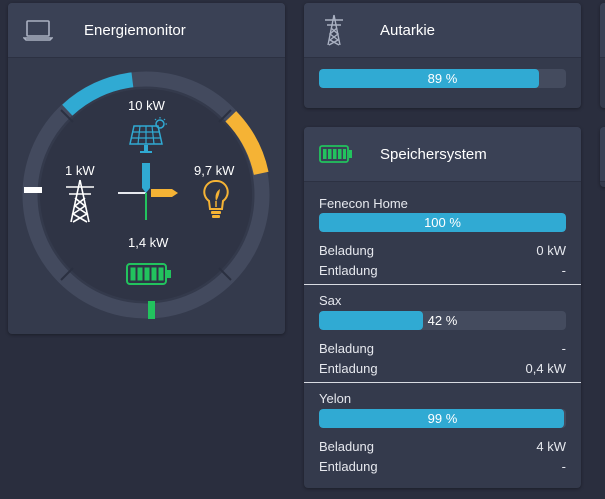 The height and width of the screenshot is (499, 605). What do you see at coordinates (216, 200) in the screenshot?
I see `lightbulb-icon` at bounding box center [216, 200].